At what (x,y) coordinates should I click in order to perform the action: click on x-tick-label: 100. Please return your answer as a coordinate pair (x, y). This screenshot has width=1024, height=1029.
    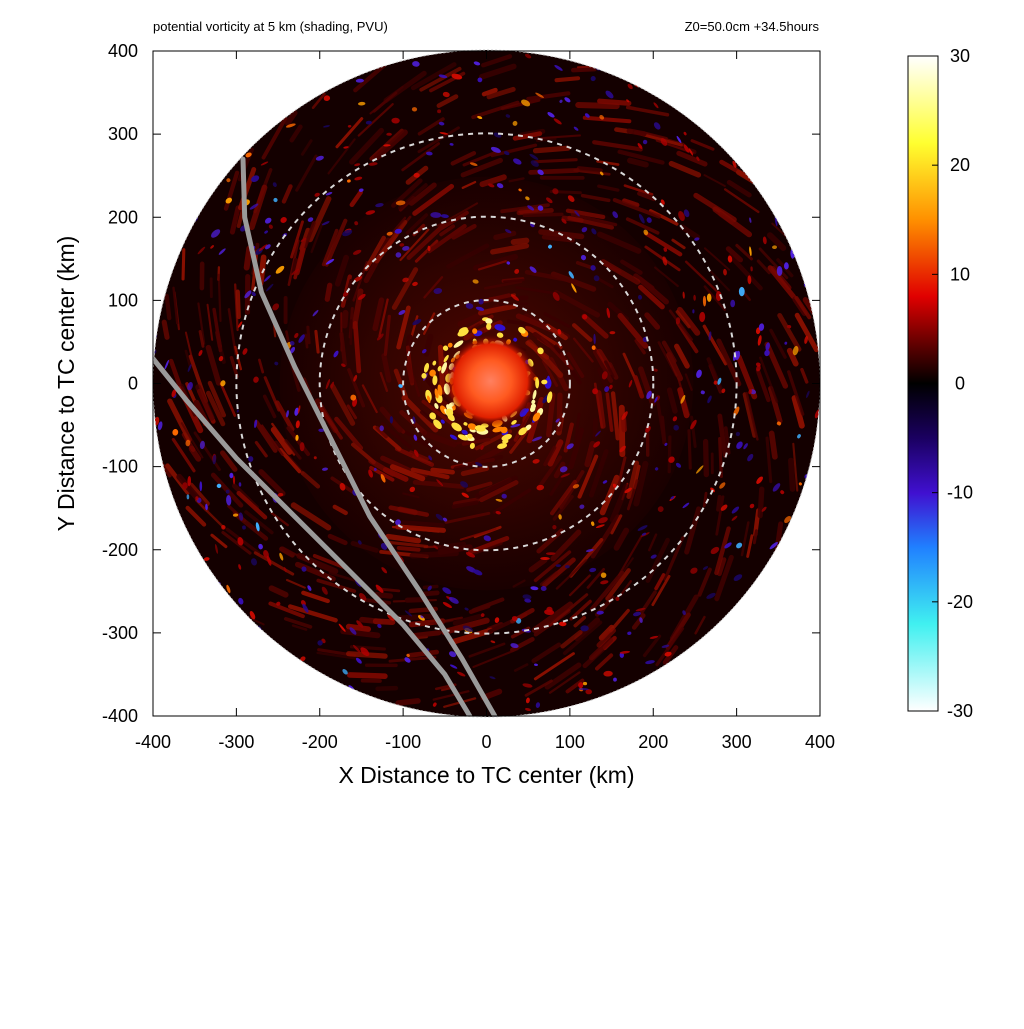
    Looking at the image, I should click on (570, 742).